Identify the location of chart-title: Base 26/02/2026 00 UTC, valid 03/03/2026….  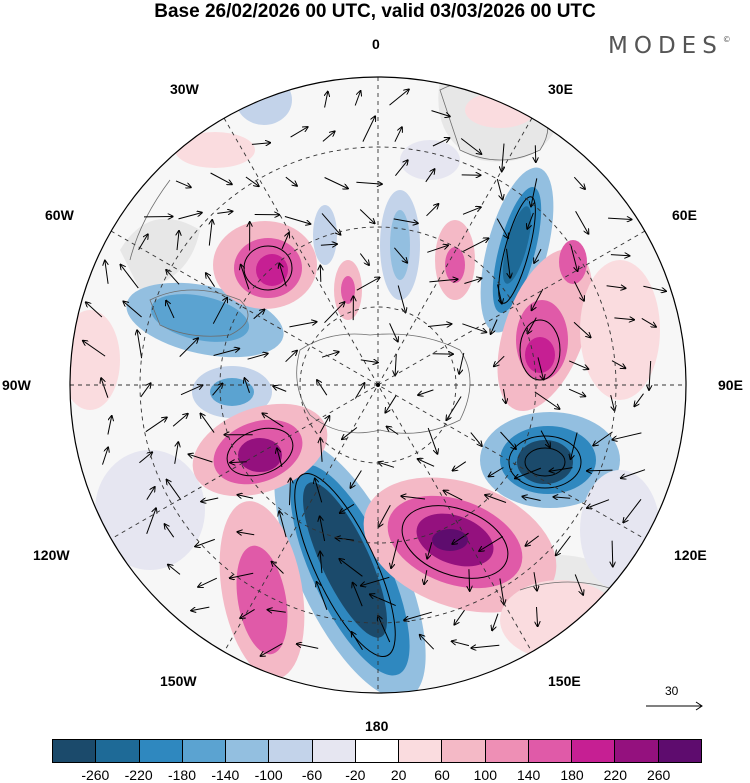
(375, 11).